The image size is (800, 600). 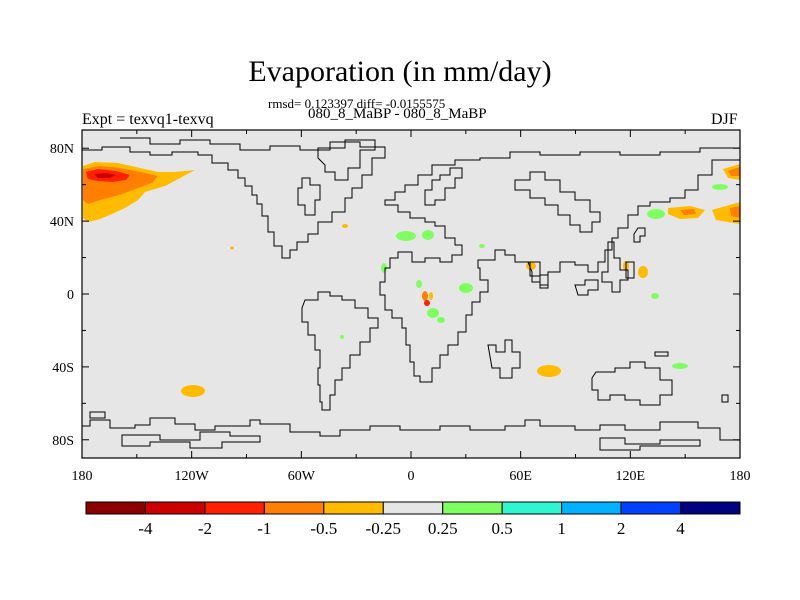 What do you see at coordinates (302, 476) in the screenshot?
I see `lon-tick-label: 60W` at bounding box center [302, 476].